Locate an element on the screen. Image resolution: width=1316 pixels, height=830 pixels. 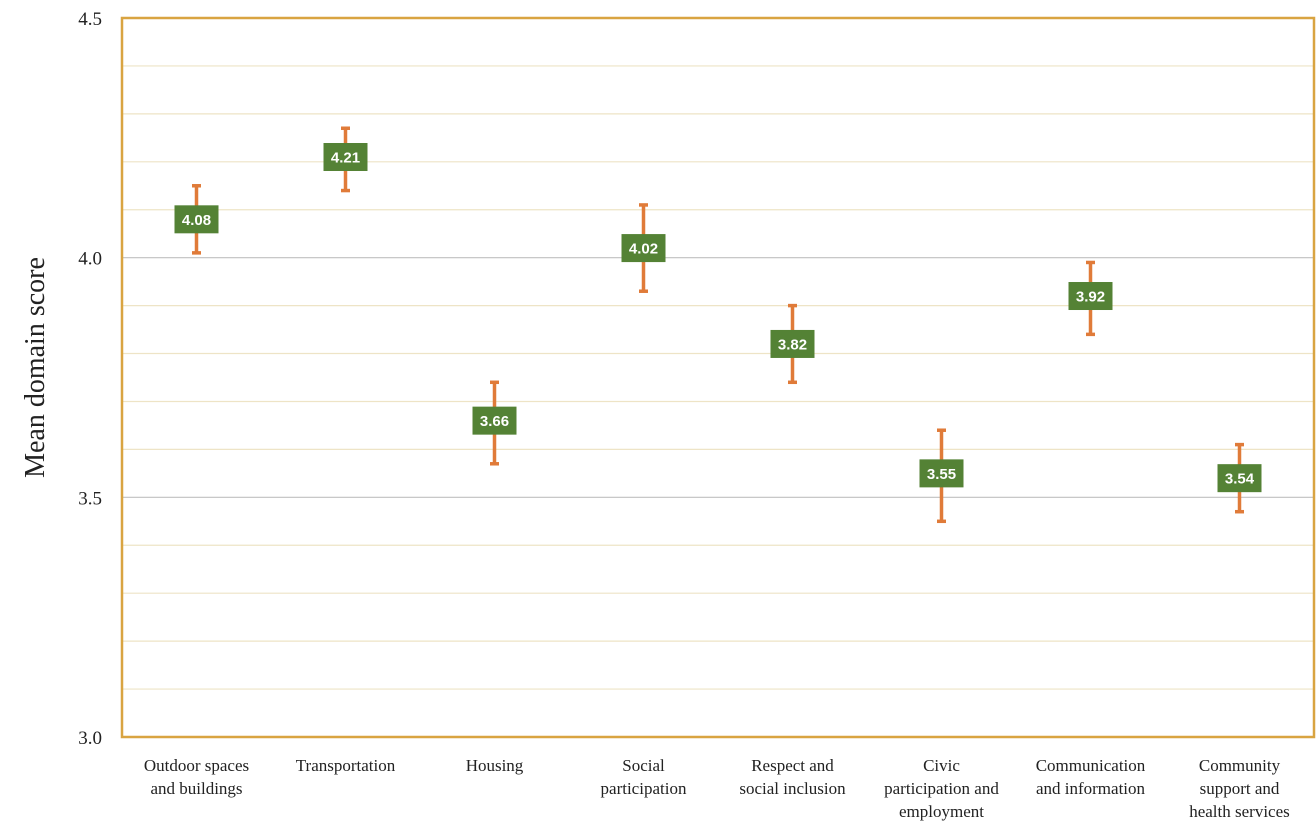
x-category-label: Outdoor spaces and buildings is located at coordinates (196, 777).